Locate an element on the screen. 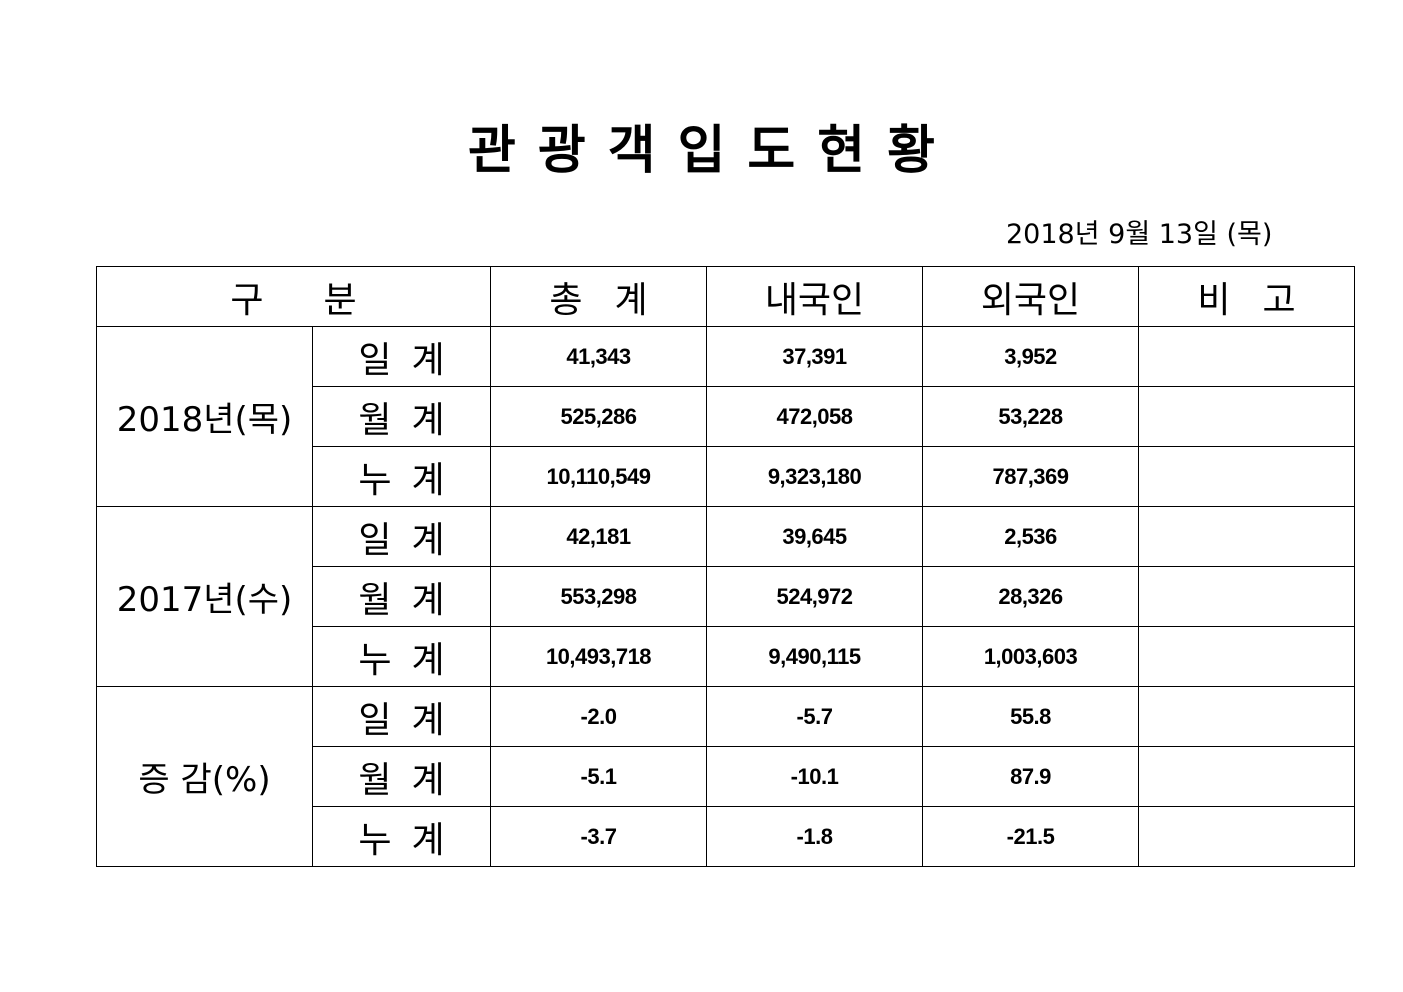 The width and height of the screenshot is (1403, 992). cell-foreign: 1,003,603 is located at coordinates (1030, 656).